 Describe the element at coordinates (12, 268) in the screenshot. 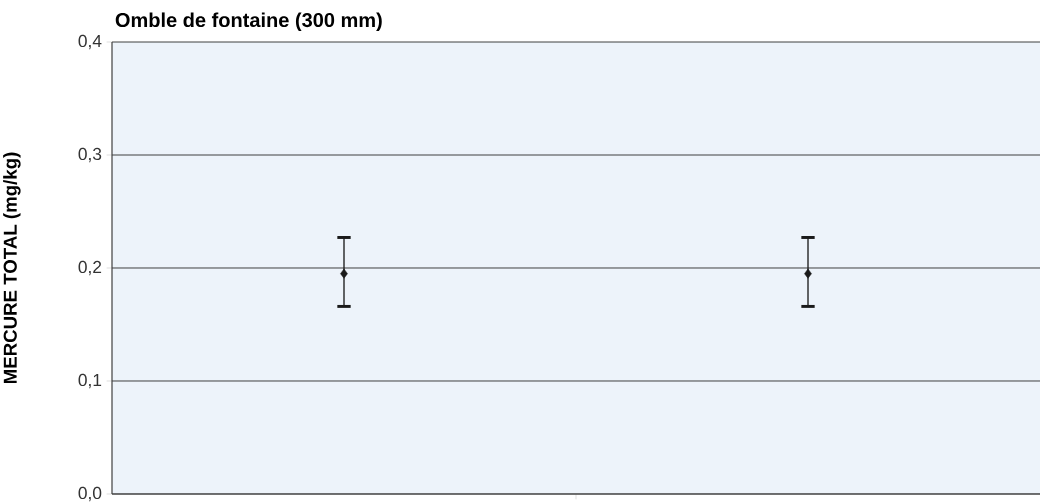

I see `y-axis-title: MERCURE TOTAL (mg/kg)` at that location.